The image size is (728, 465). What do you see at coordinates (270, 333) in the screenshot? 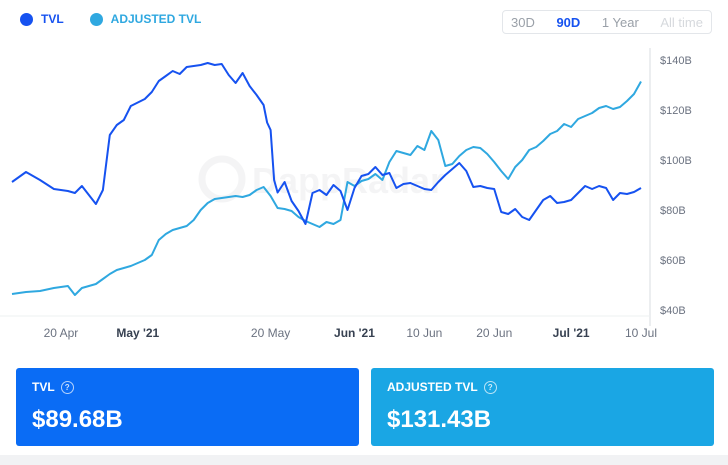
I see `x-tick-label: 20 May` at bounding box center [270, 333].